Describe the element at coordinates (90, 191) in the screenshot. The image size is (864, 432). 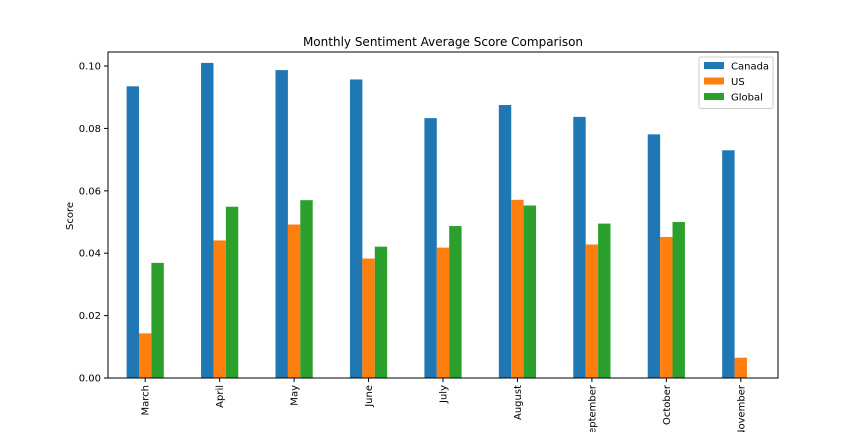
I see `y-tick-label: 0.06` at that location.